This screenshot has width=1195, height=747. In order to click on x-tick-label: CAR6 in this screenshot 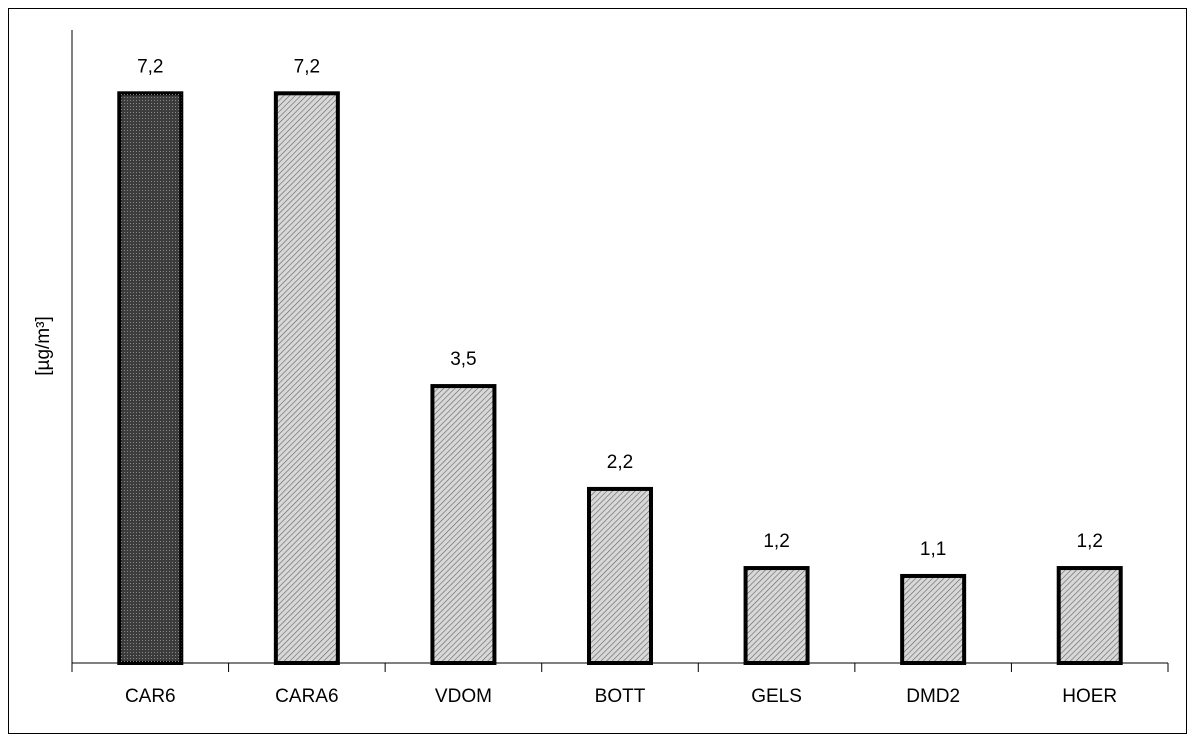, I will do `click(150, 696)`.